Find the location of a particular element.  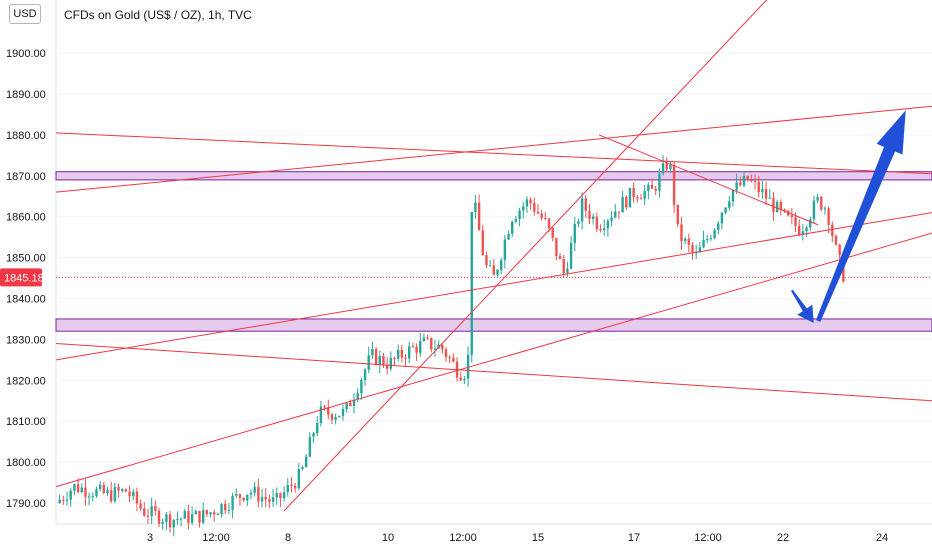

y-tick-label: 1880.00 is located at coordinates (26, 136).